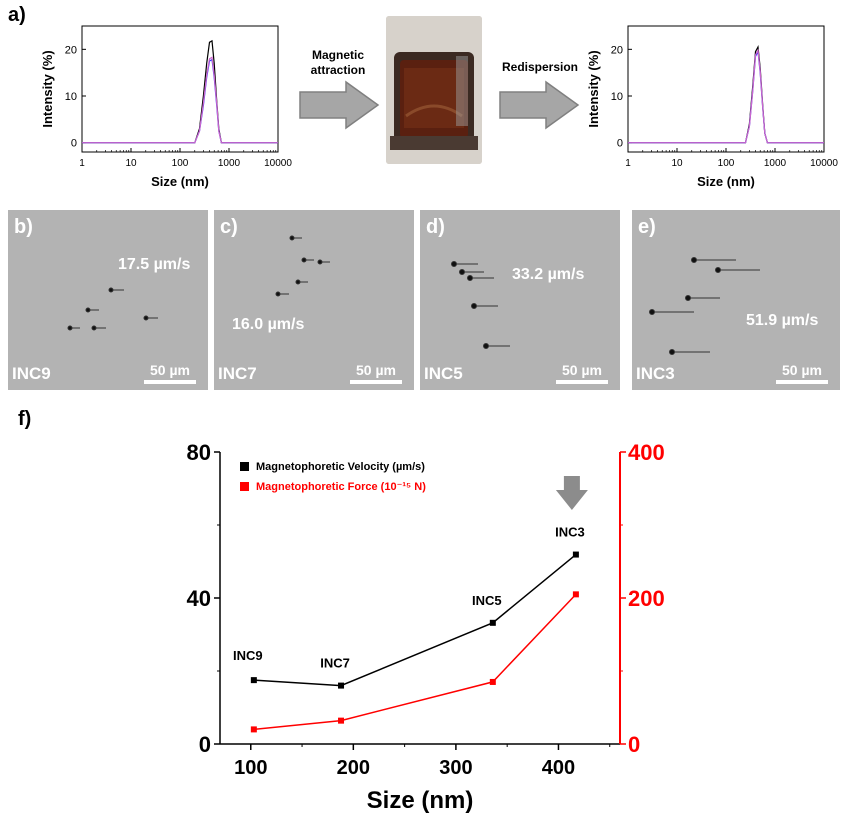 The height and width of the screenshot is (832, 848). I want to click on process-arrow-icon, so click(339, 105).